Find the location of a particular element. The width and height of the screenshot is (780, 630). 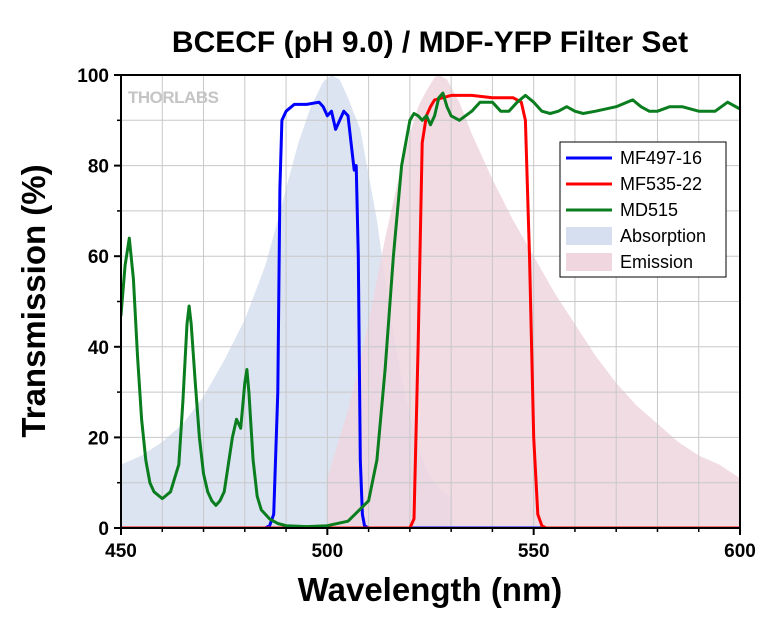

y-tick-label: 80 is located at coordinates (98, 167).